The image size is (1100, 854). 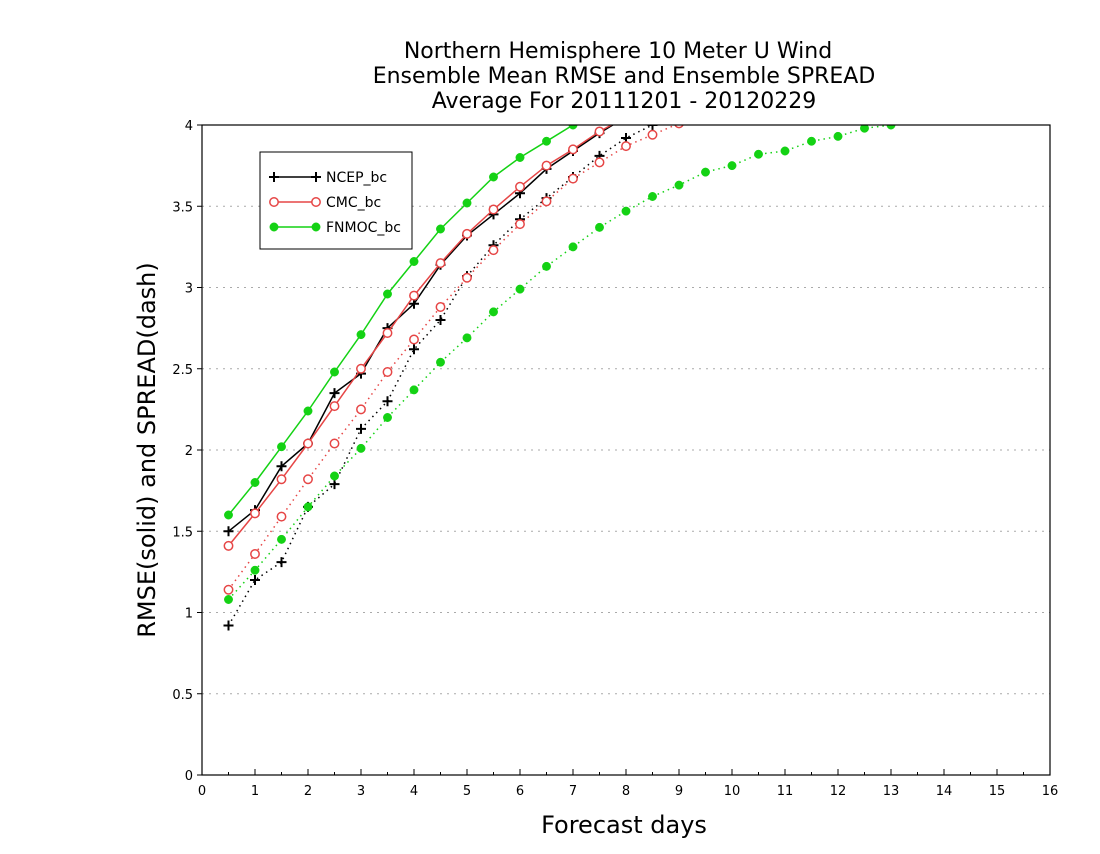 I want to click on chart-title-line-2: Ensemble Mean RMSE and Ensemble SPREAD, so click(x=624, y=76).